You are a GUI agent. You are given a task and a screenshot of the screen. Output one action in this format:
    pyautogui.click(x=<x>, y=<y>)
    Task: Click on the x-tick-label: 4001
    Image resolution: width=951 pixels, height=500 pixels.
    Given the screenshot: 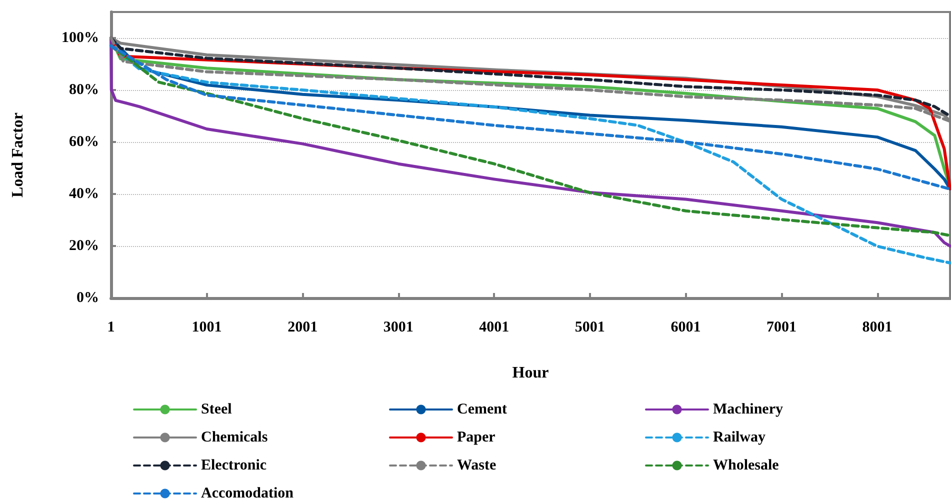 What is the action you would take?
    pyautogui.click(x=494, y=328)
    